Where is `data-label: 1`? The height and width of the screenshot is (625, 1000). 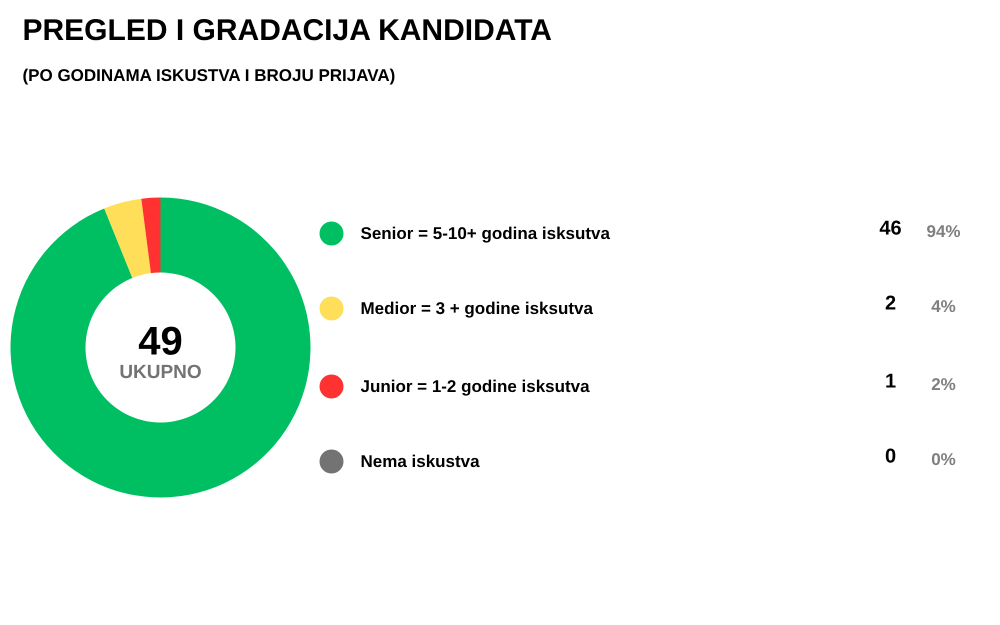
data-label: 1 is located at coordinates (890, 381).